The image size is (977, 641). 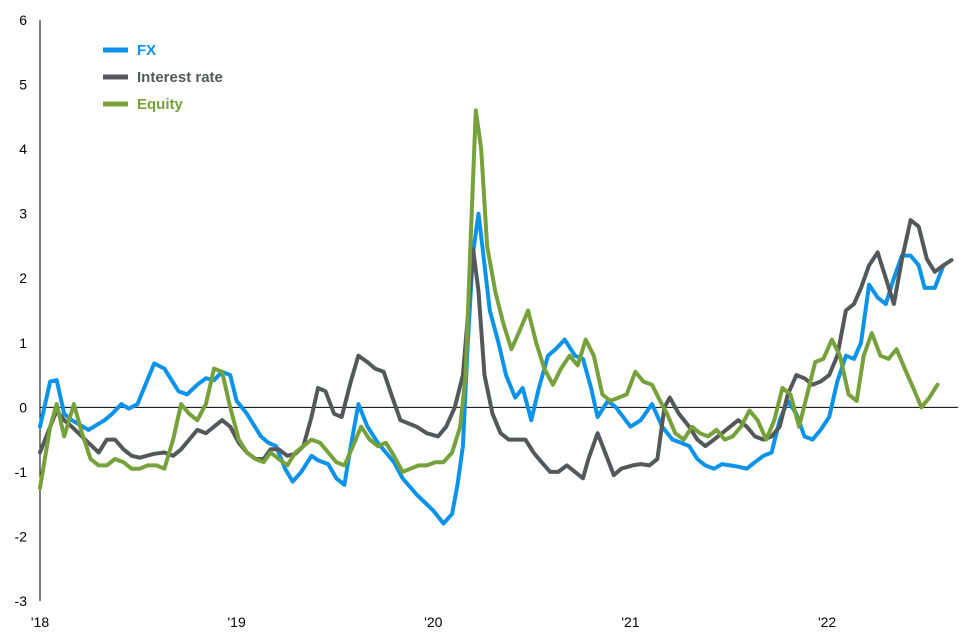 I want to click on y-tick-label: -1, so click(x=21, y=472).